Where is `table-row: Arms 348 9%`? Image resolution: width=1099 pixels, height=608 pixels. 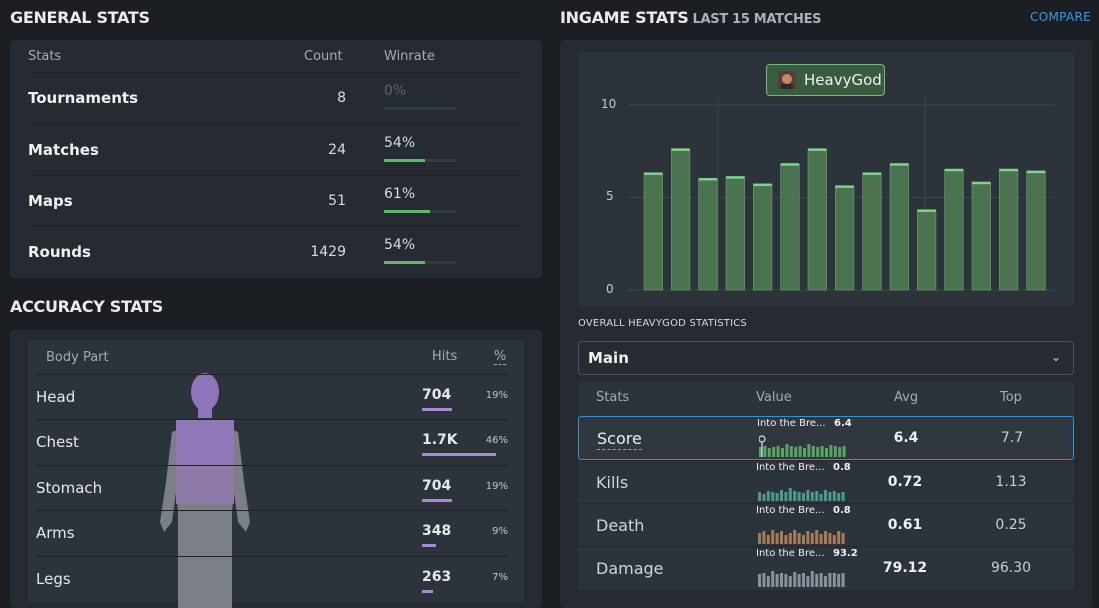
table-row: Arms 348 9% is located at coordinates (272, 532).